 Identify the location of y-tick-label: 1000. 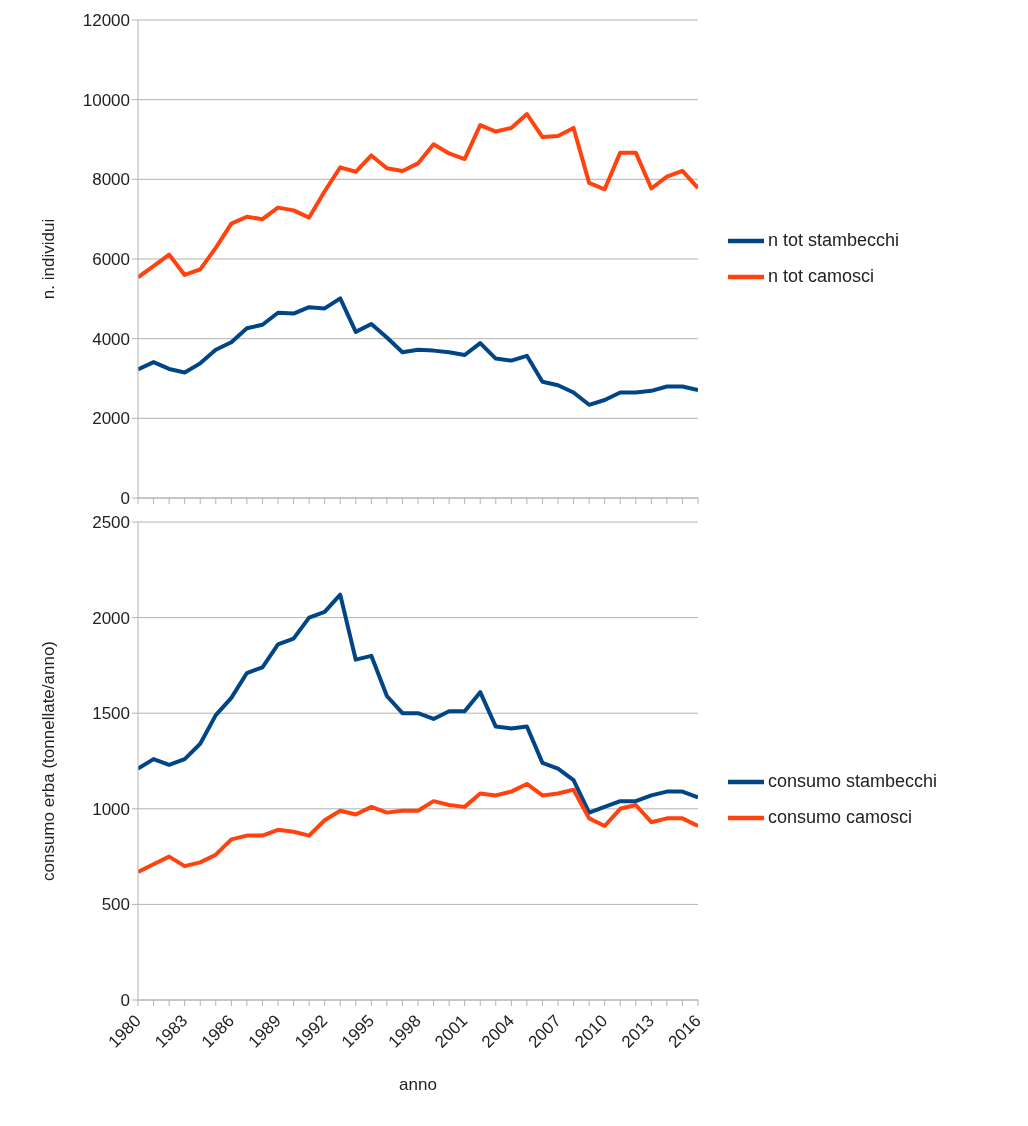
(111, 809).